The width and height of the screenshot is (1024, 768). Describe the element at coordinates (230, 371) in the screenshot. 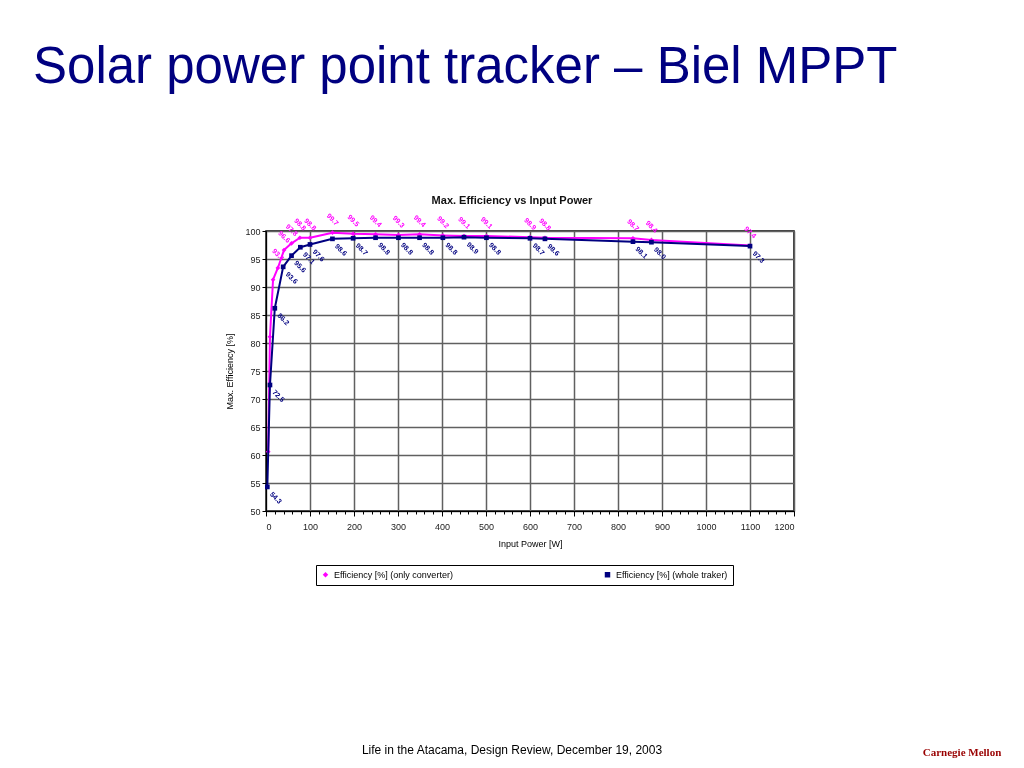

I see `y-axis-title: Max. Efficiency [%]` at that location.